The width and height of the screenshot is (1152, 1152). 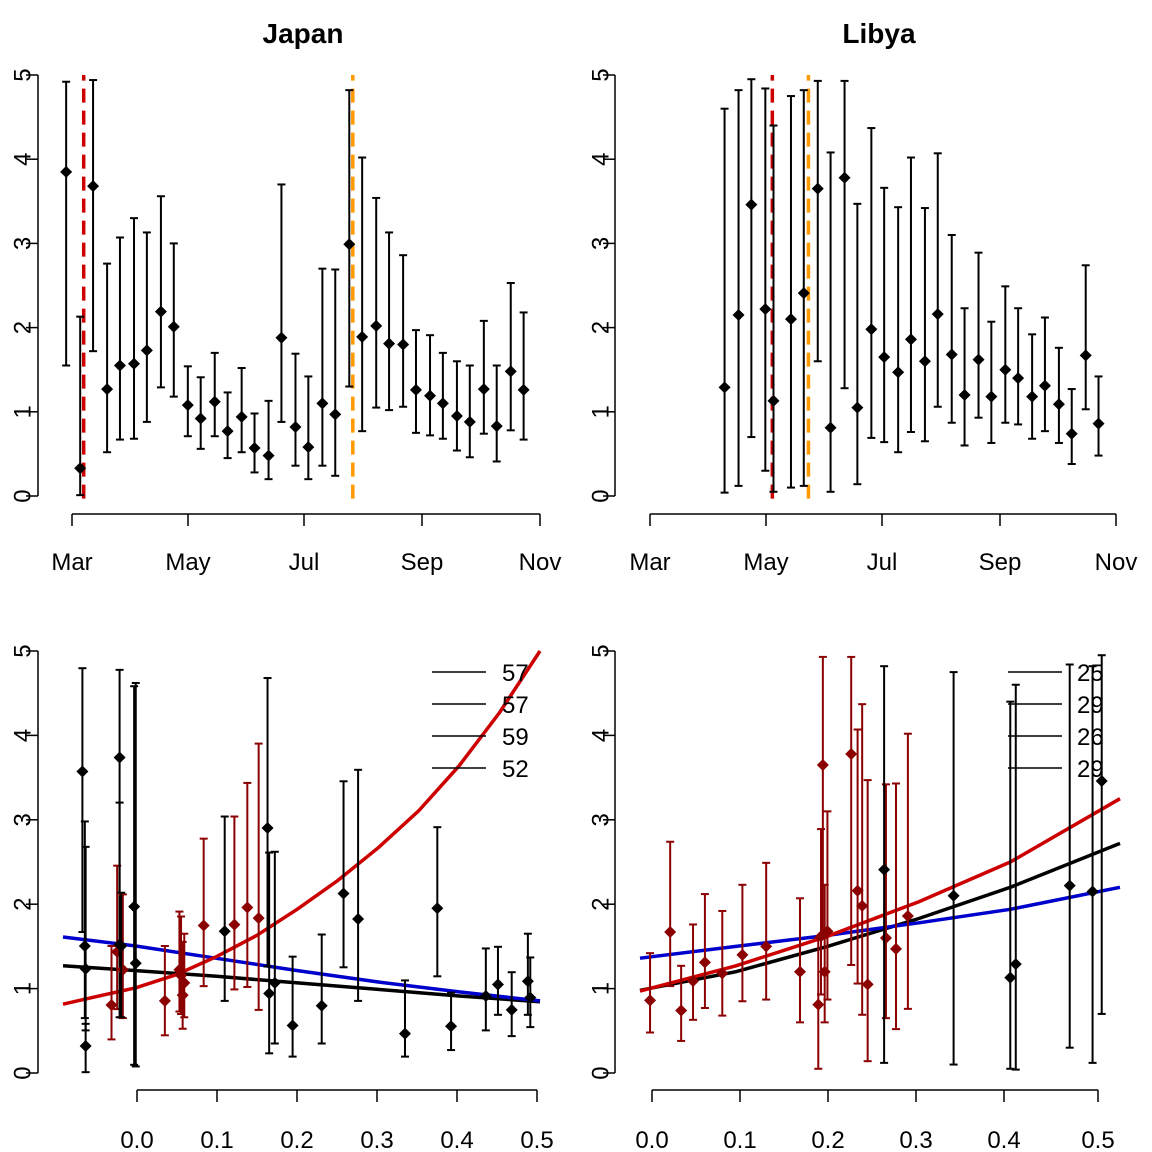 I want to click on x-tick-label: 0.4, so click(x=456, y=1139).